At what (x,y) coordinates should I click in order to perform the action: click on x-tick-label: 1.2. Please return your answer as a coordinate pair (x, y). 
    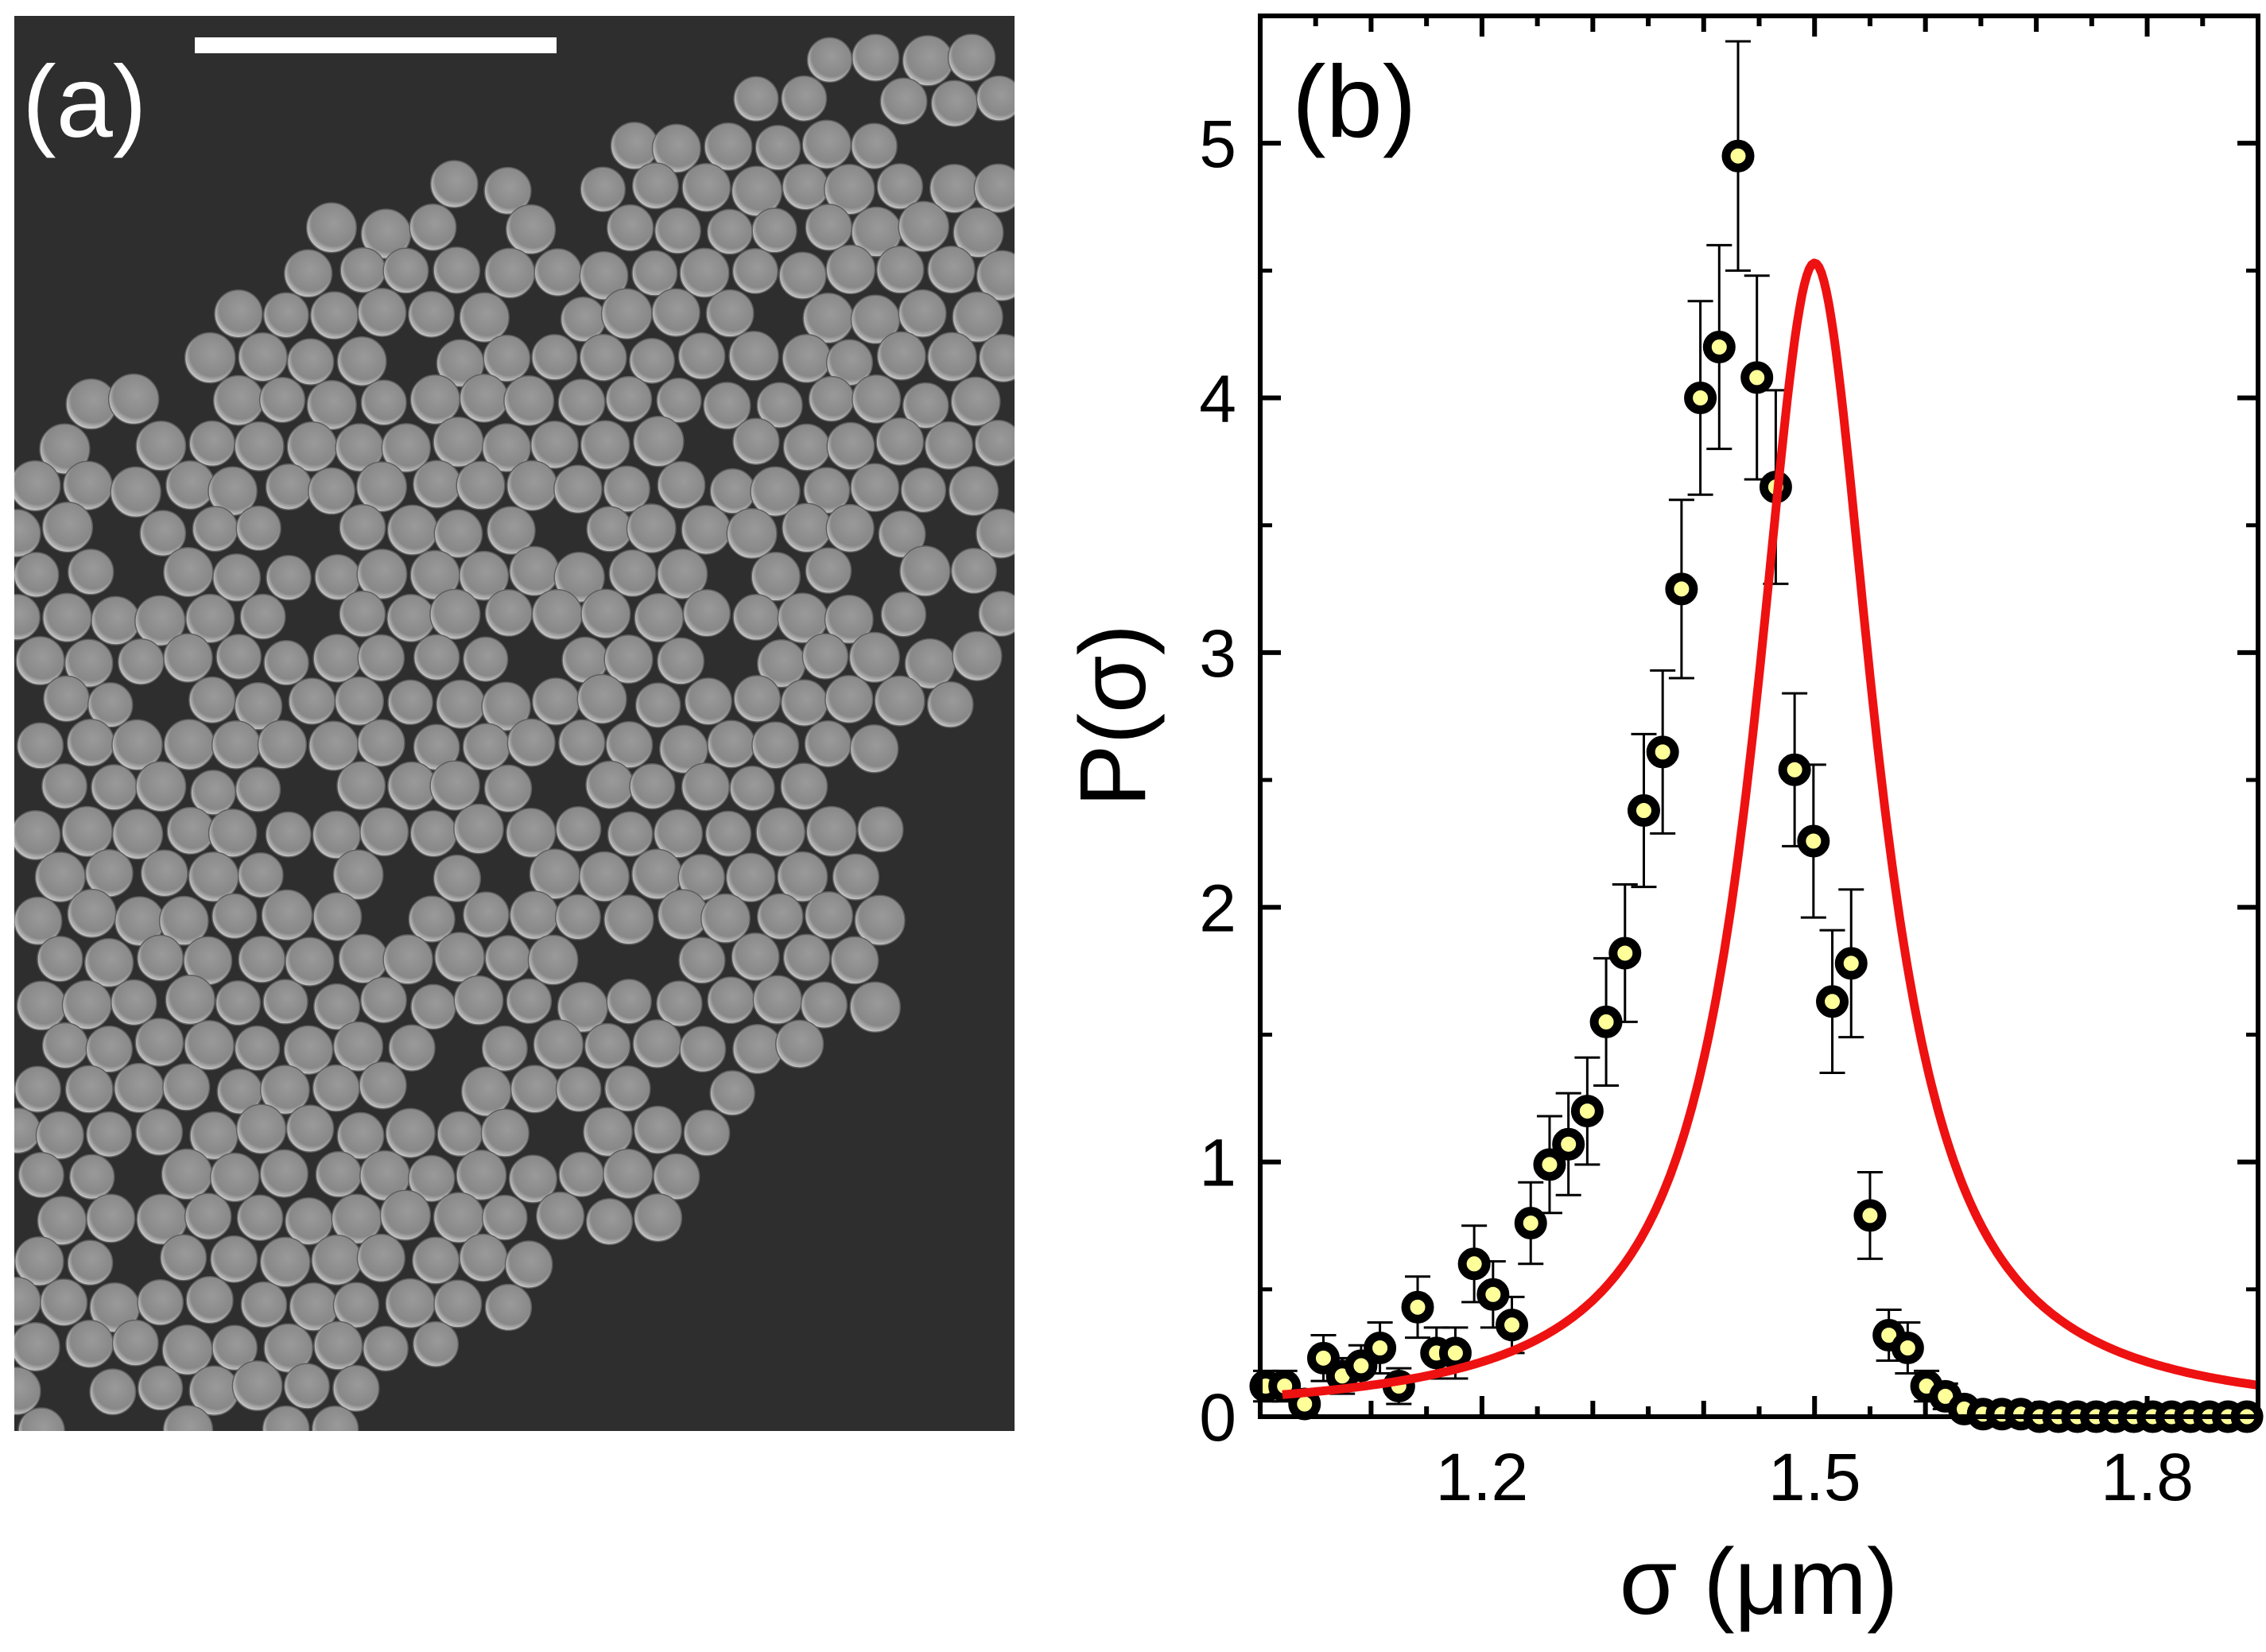
    Looking at the image, I should click on (1481, 1477).